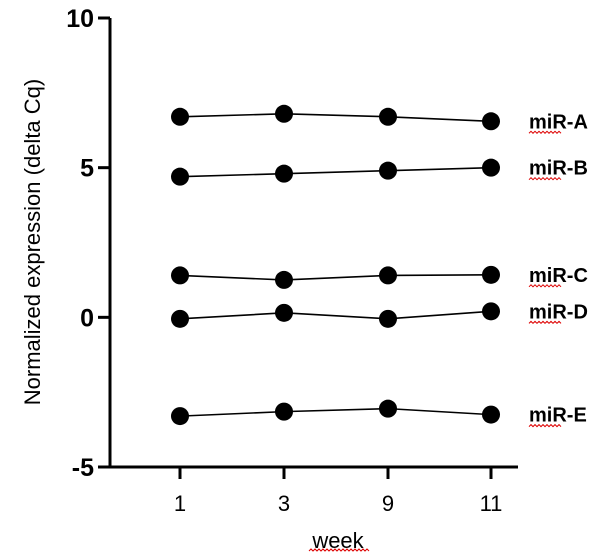 The height and width of the screenshot is (554, 612). What do you see at coordinates (335, 277) in the screenshot?
I see `series-line-mir-c` at bounding box center [335, 277].